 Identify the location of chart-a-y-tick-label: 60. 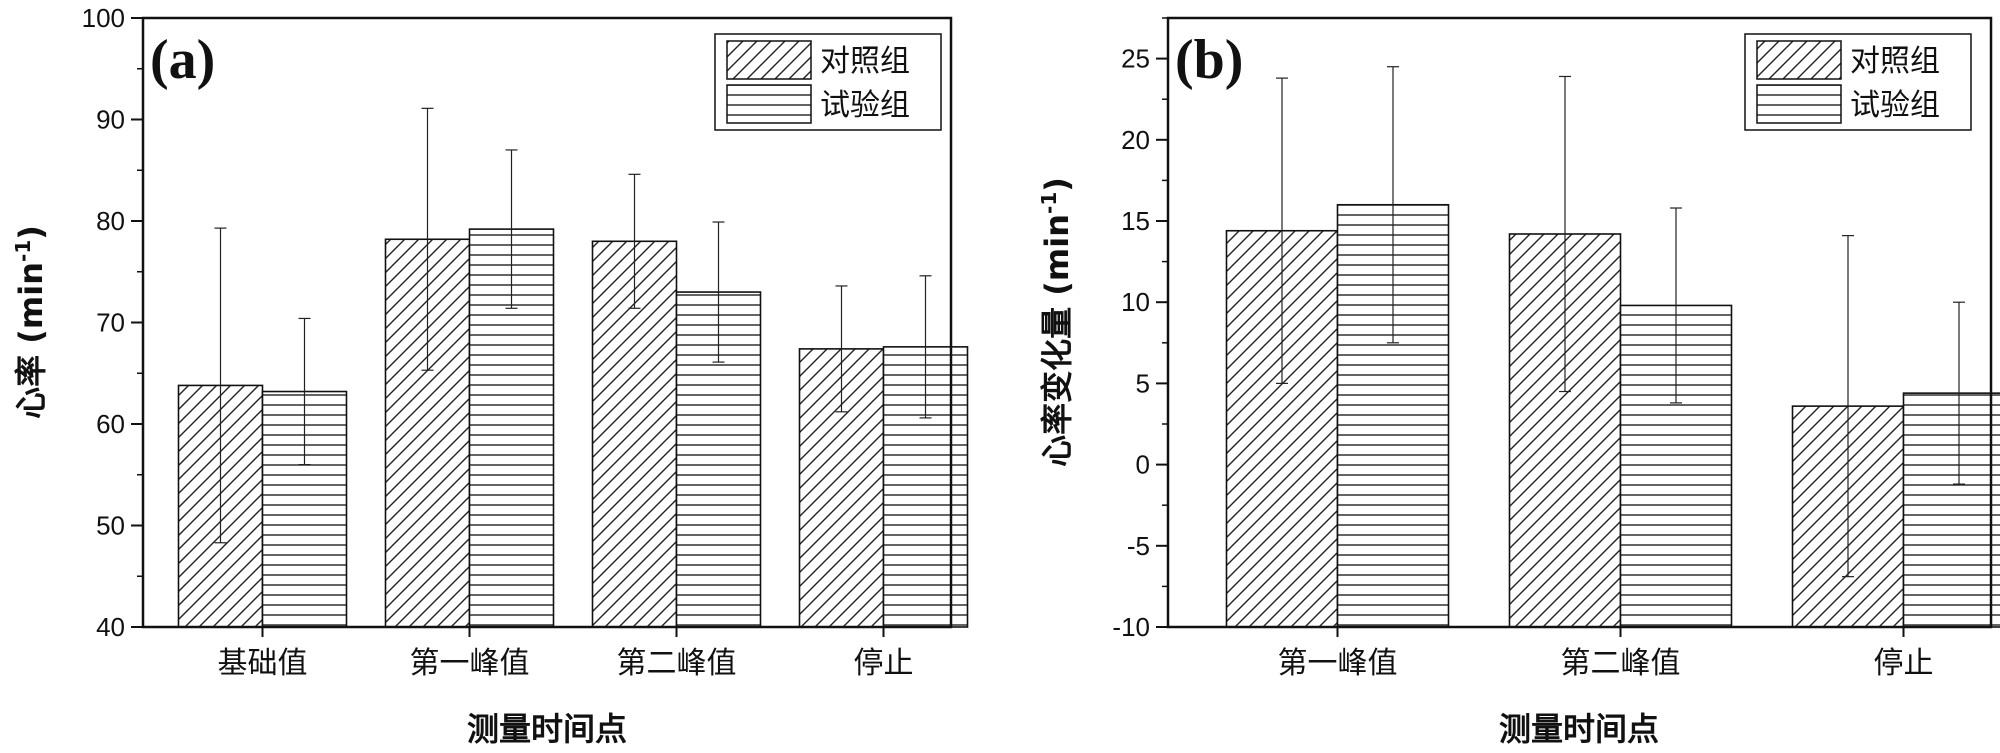
(110, 424).